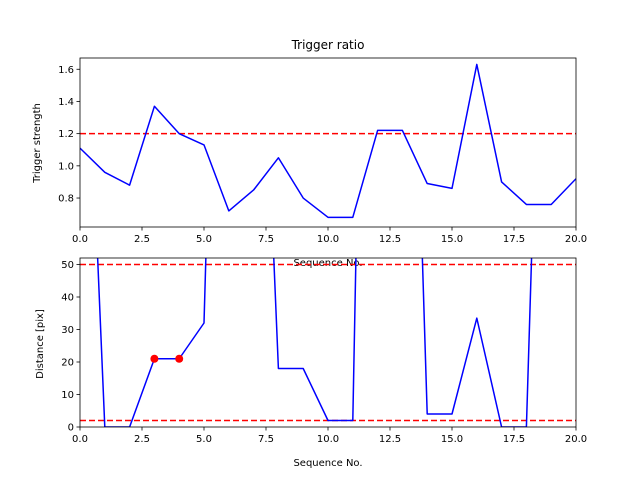 The width and height of the screenshot is (640, 480). I want to click on bottom-y-axis-label: Distance [pix], so click(40, 344).